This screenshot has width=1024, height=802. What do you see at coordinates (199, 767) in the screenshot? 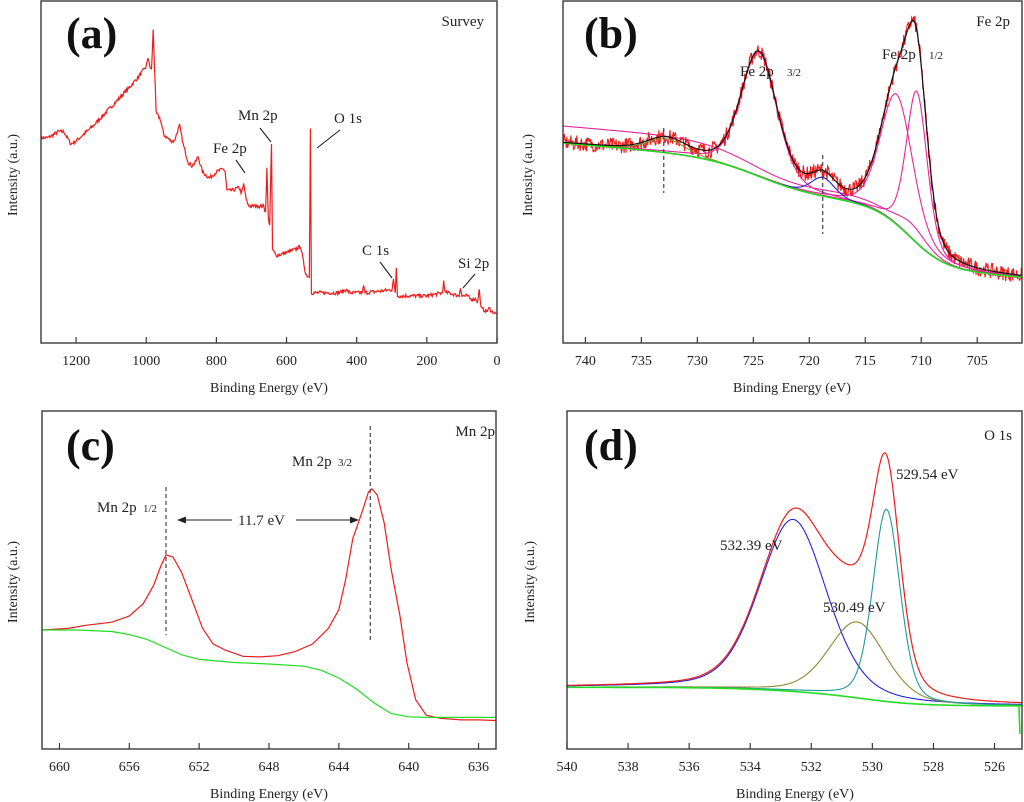
I see `x-tick-label: 652` at bounding box center [199, 767].